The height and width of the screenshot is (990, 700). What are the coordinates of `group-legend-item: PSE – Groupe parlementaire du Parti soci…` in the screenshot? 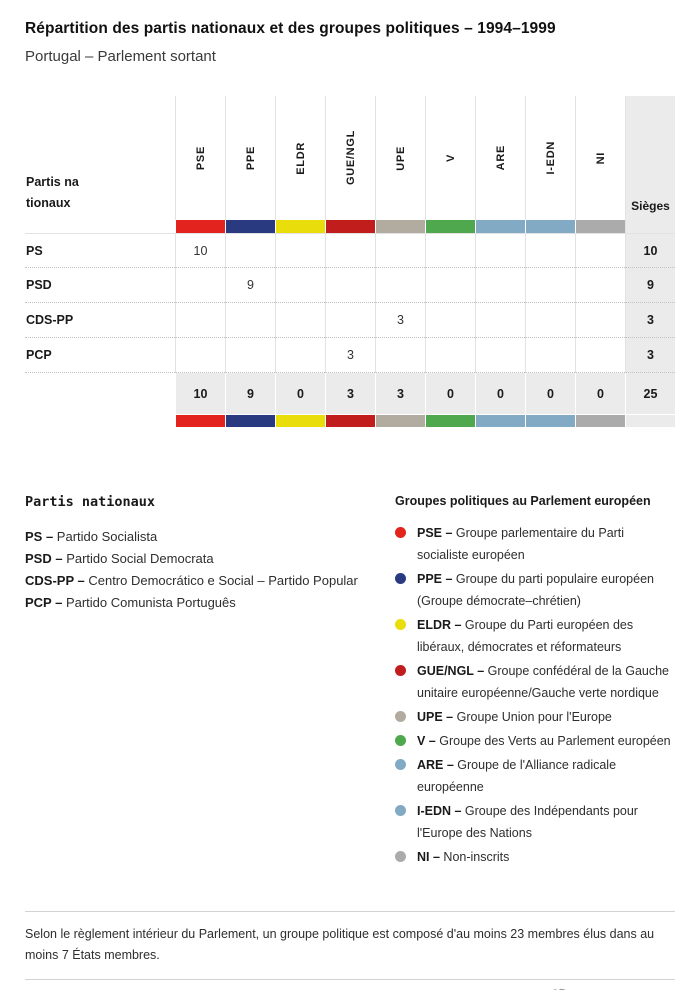 It's located at (535, 544).